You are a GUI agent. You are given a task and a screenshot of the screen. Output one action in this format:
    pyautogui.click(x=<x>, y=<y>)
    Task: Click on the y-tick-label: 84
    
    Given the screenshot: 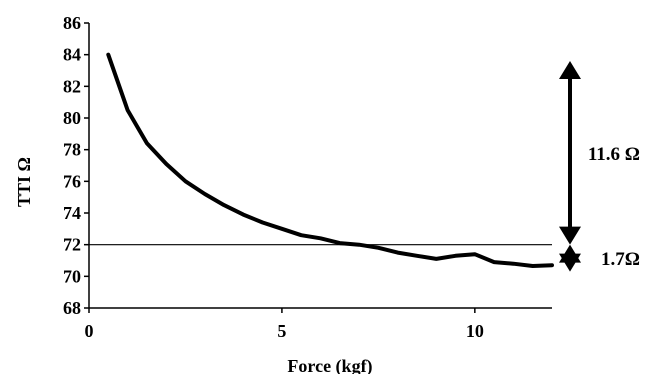 What is the action you would take?
    pyautogui.click(x=72, y=55)
    